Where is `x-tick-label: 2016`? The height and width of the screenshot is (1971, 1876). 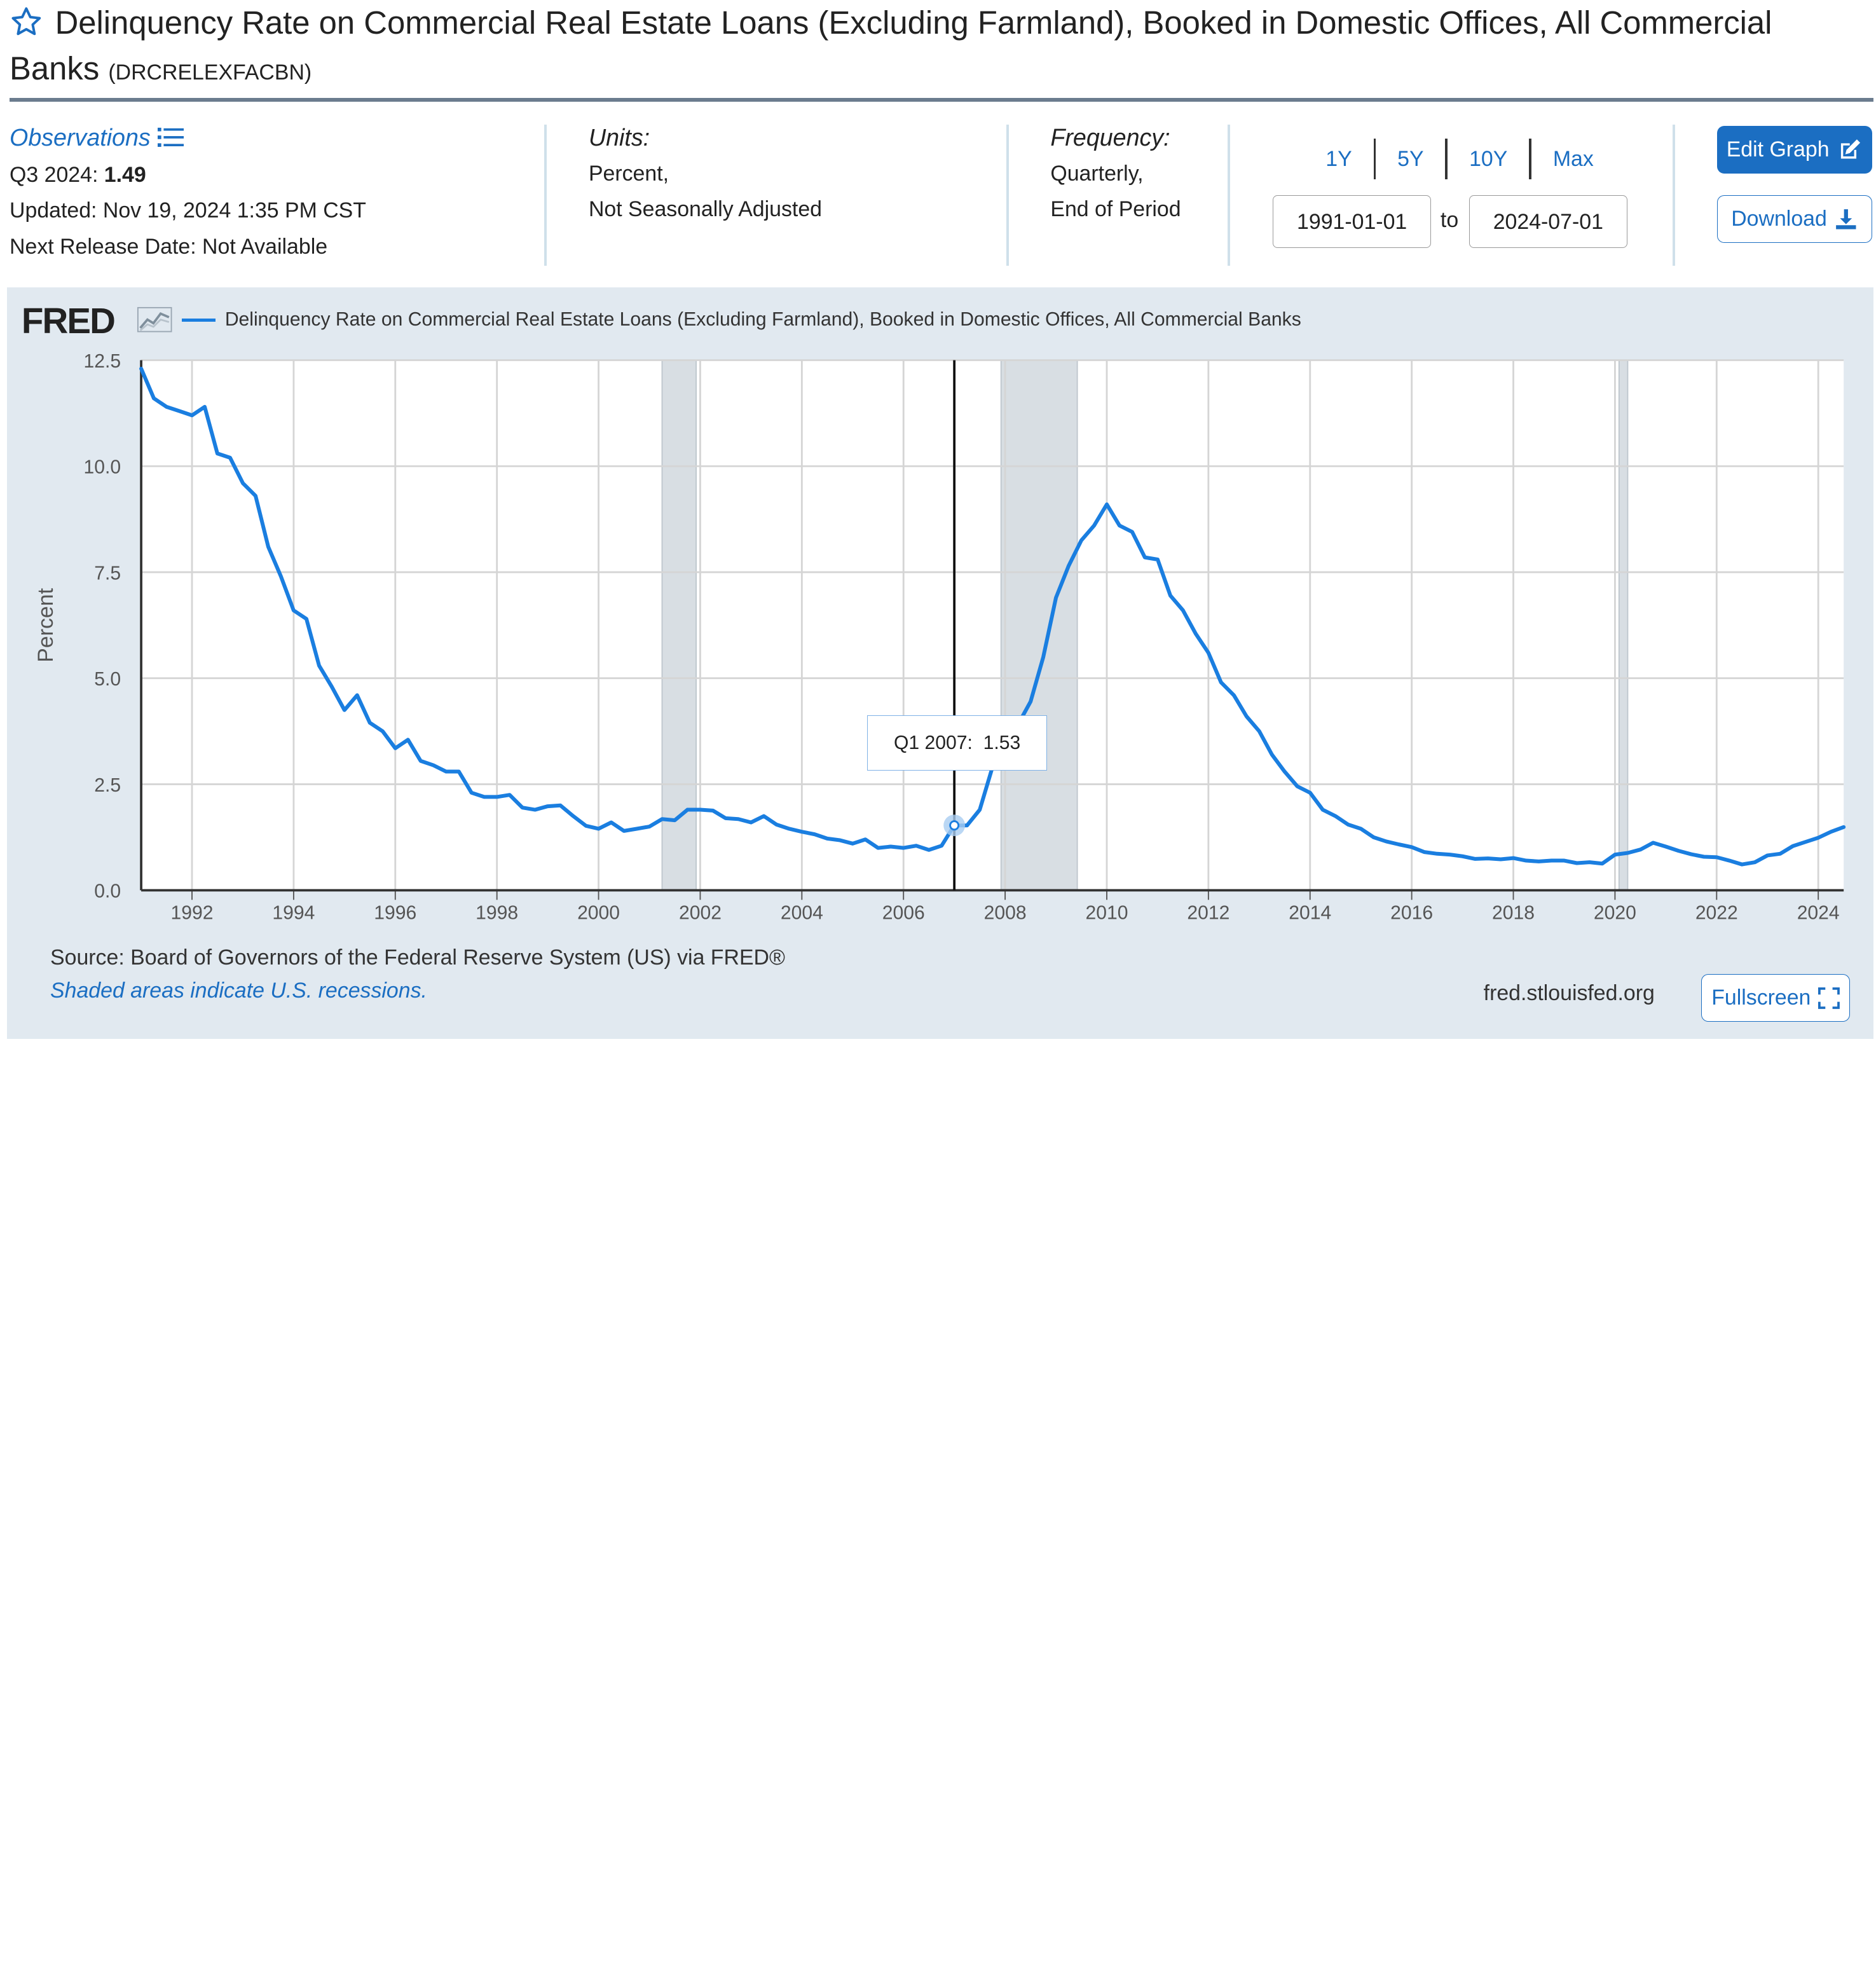 x-tick-label: 2016 is located at coordinates (1411, 913).